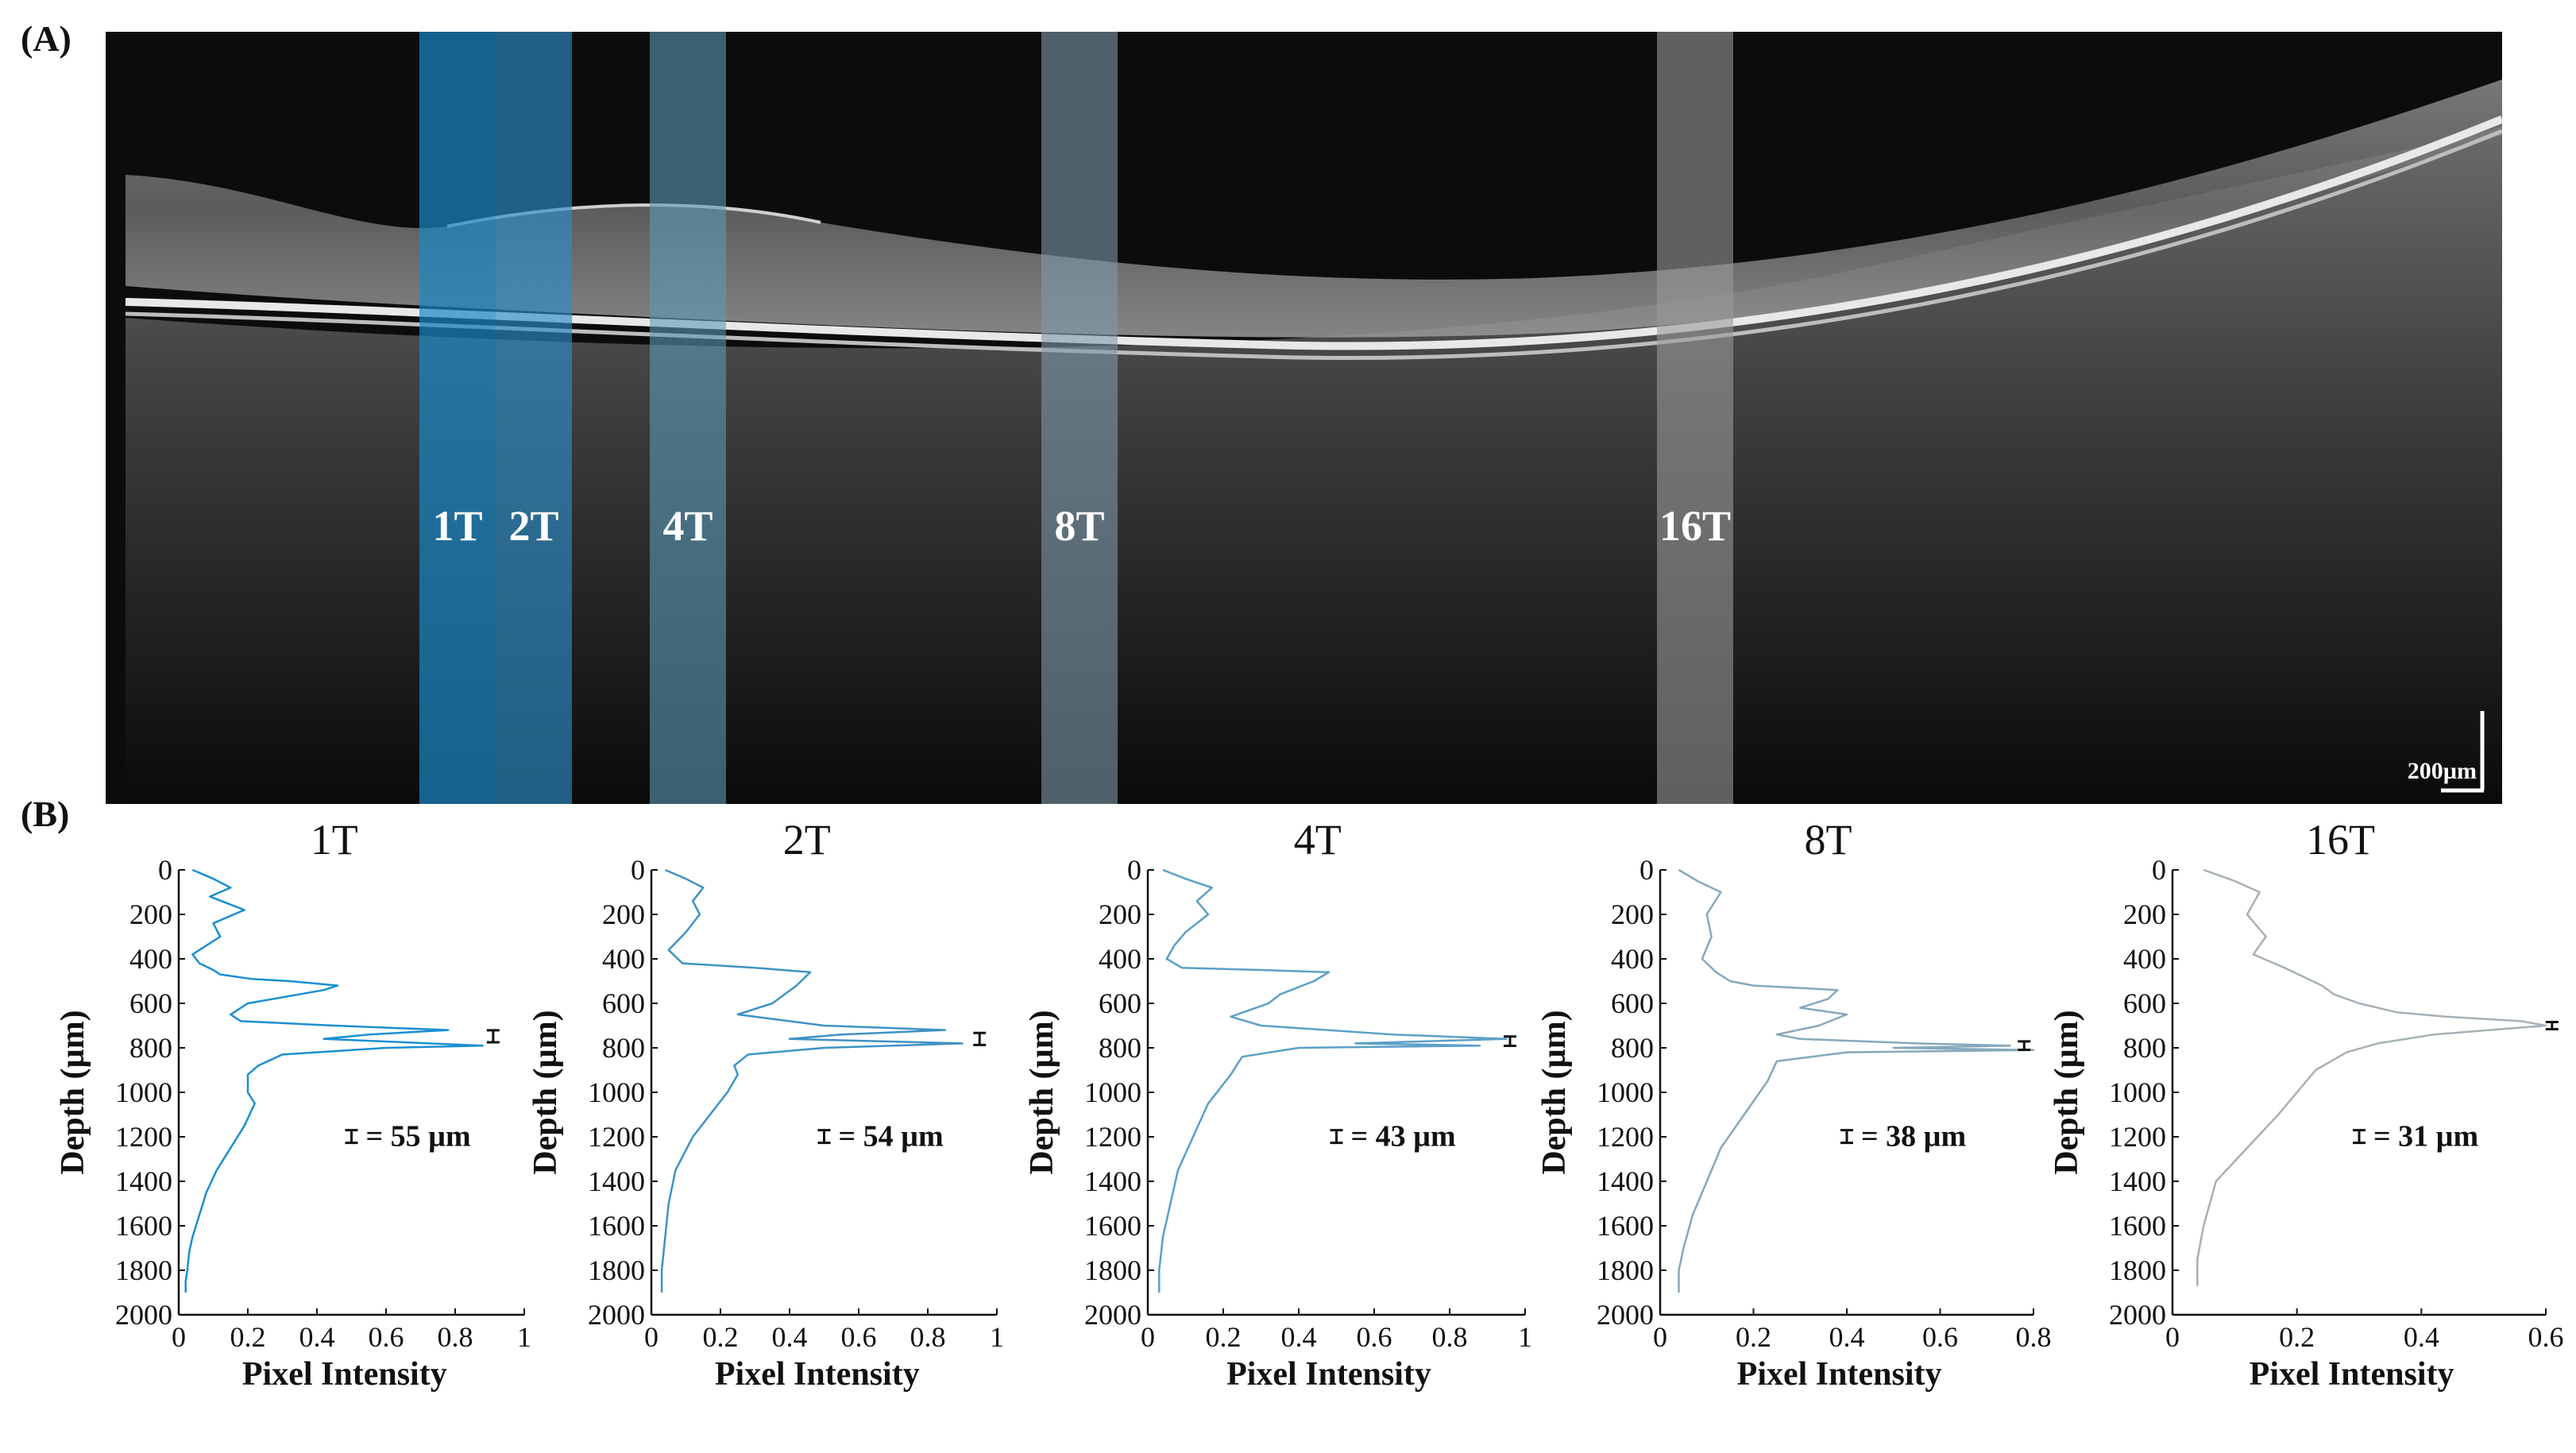 Image resolution: width=2576 pixels, height=1453 pixels. I want to click on strip-2t: 2T, so click(534, 418).